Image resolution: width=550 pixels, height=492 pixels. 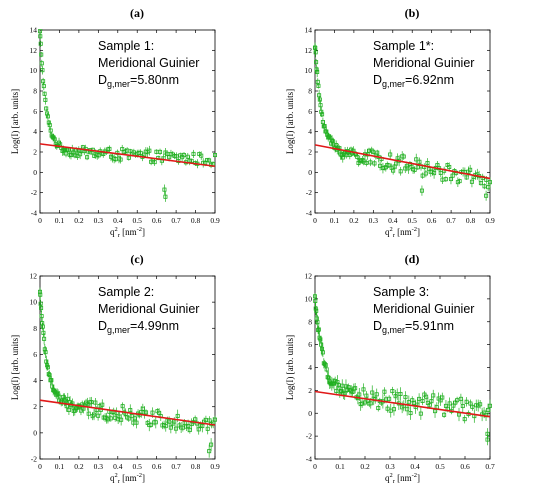 What do you see at coordinates (414, 475) in the screenshot?
I see `x-label-unit-sup: -2` at bounding box center [414, 475].